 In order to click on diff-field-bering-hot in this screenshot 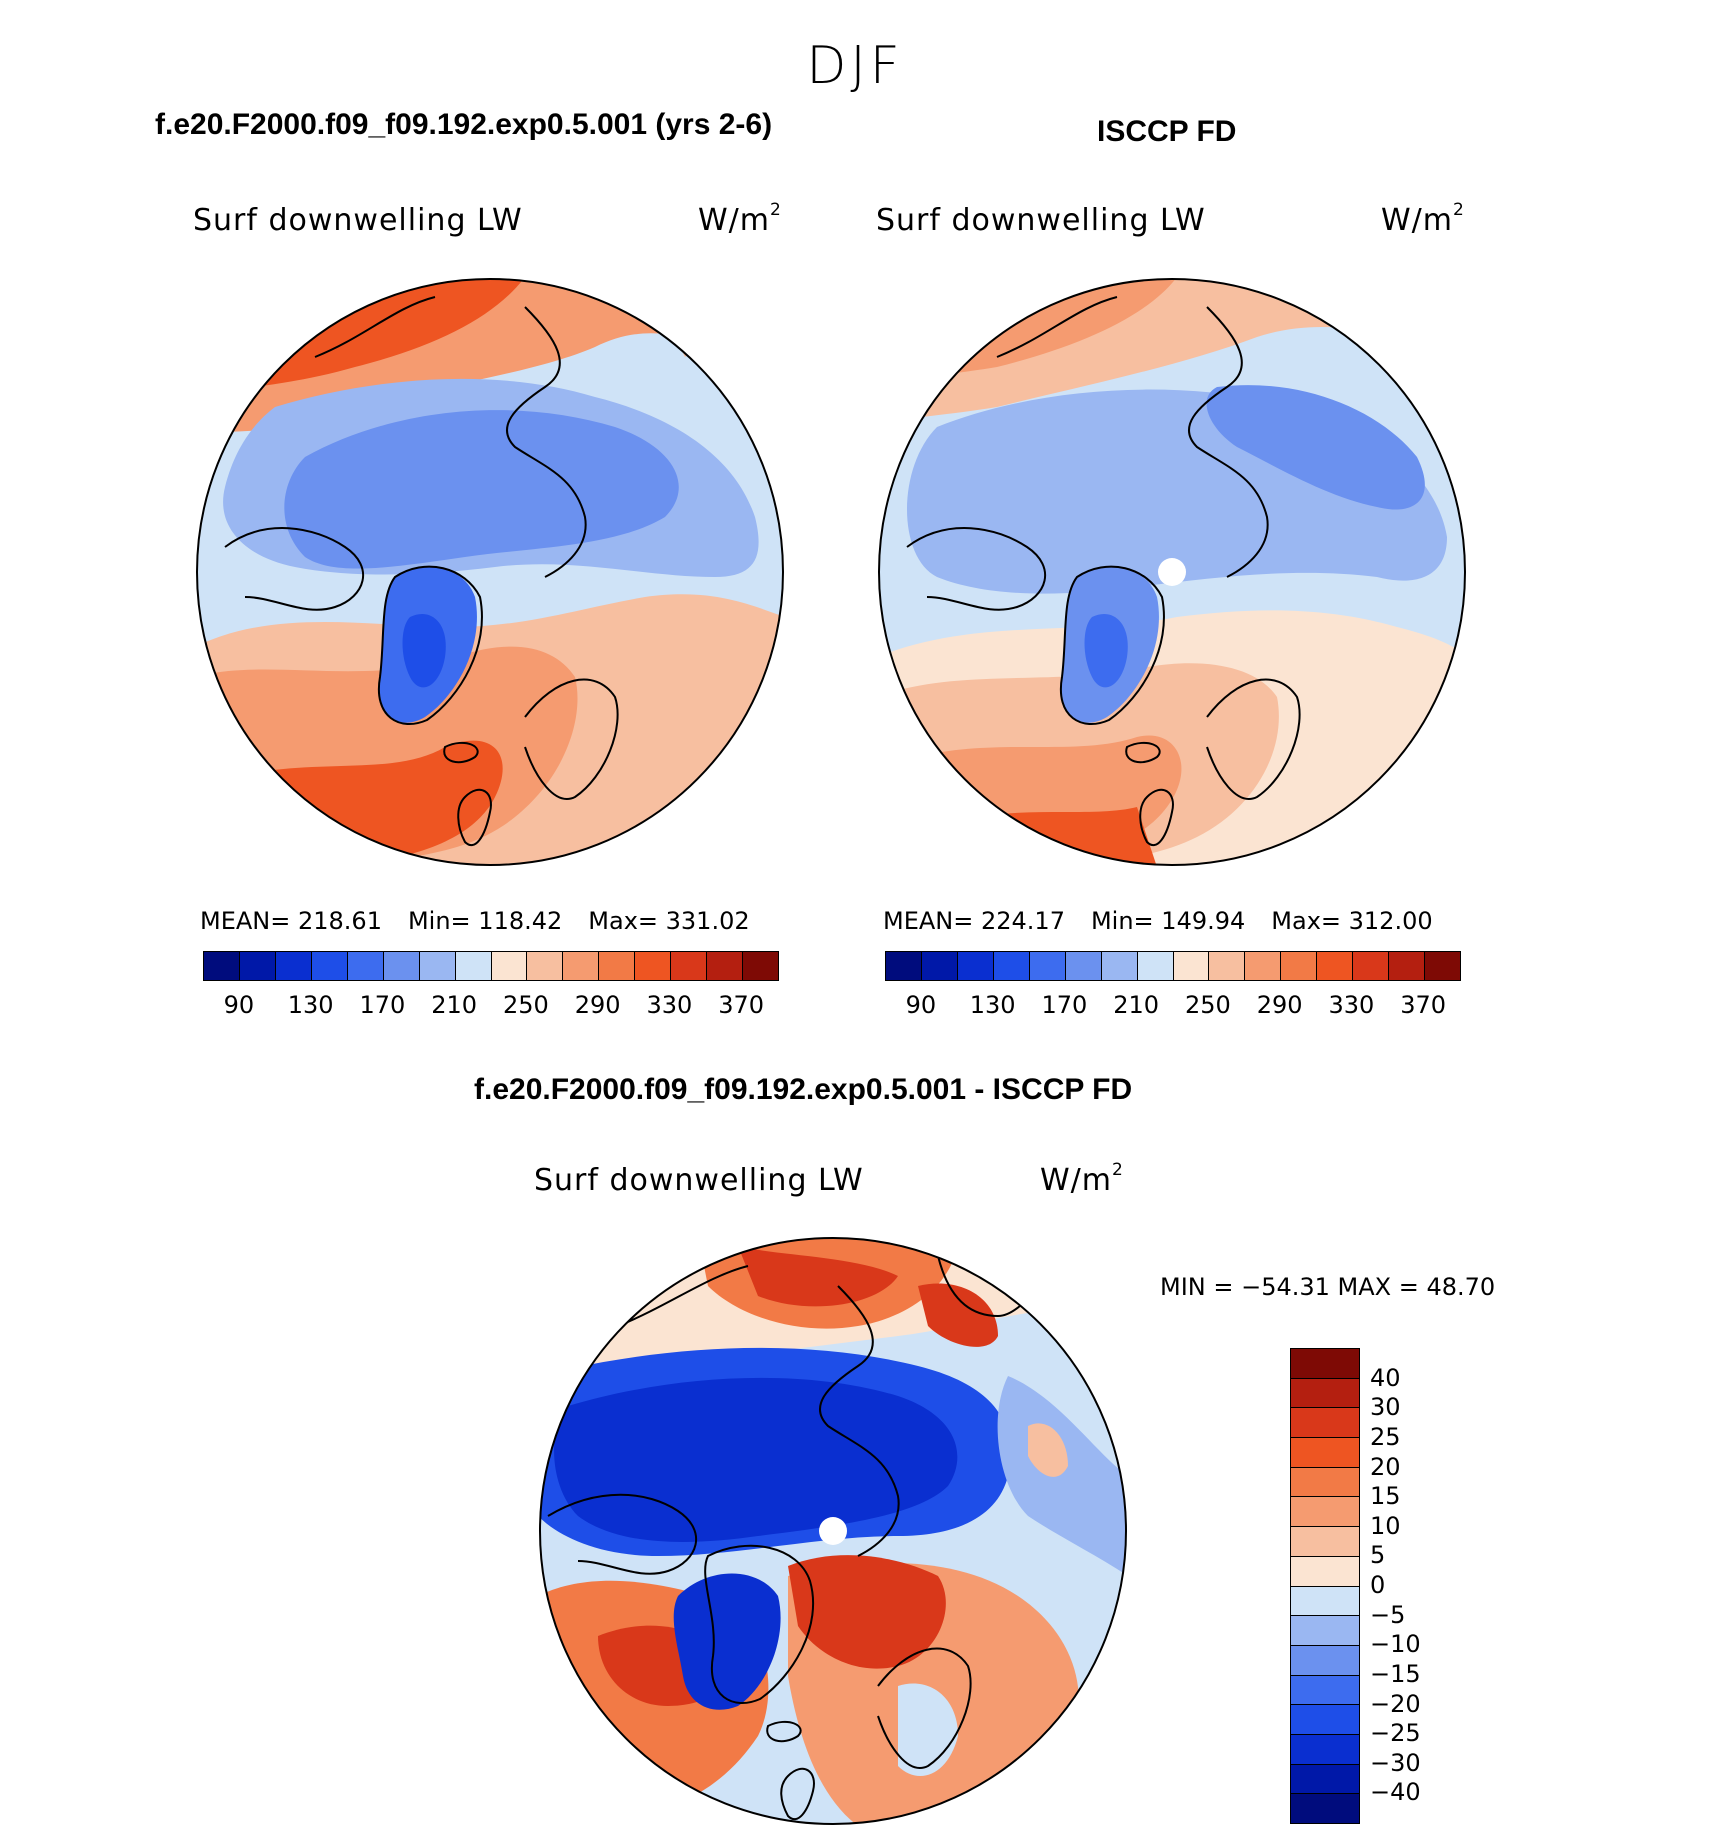, I will do `click(958, 1315)`.